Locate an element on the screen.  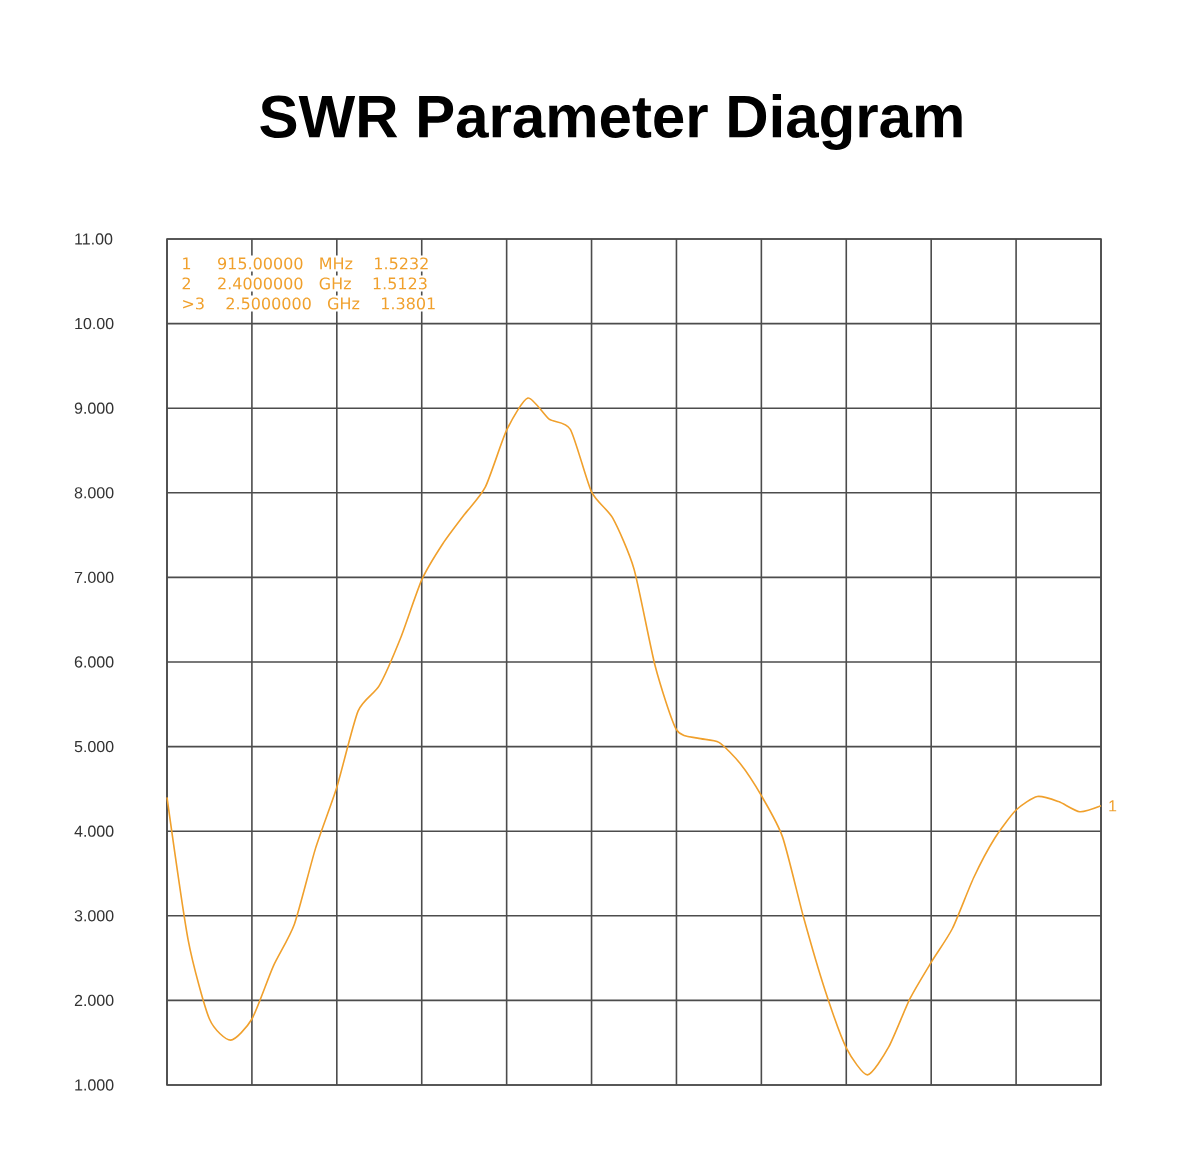
y-tick-label: 10.00 is located at coordinates (94, 323).